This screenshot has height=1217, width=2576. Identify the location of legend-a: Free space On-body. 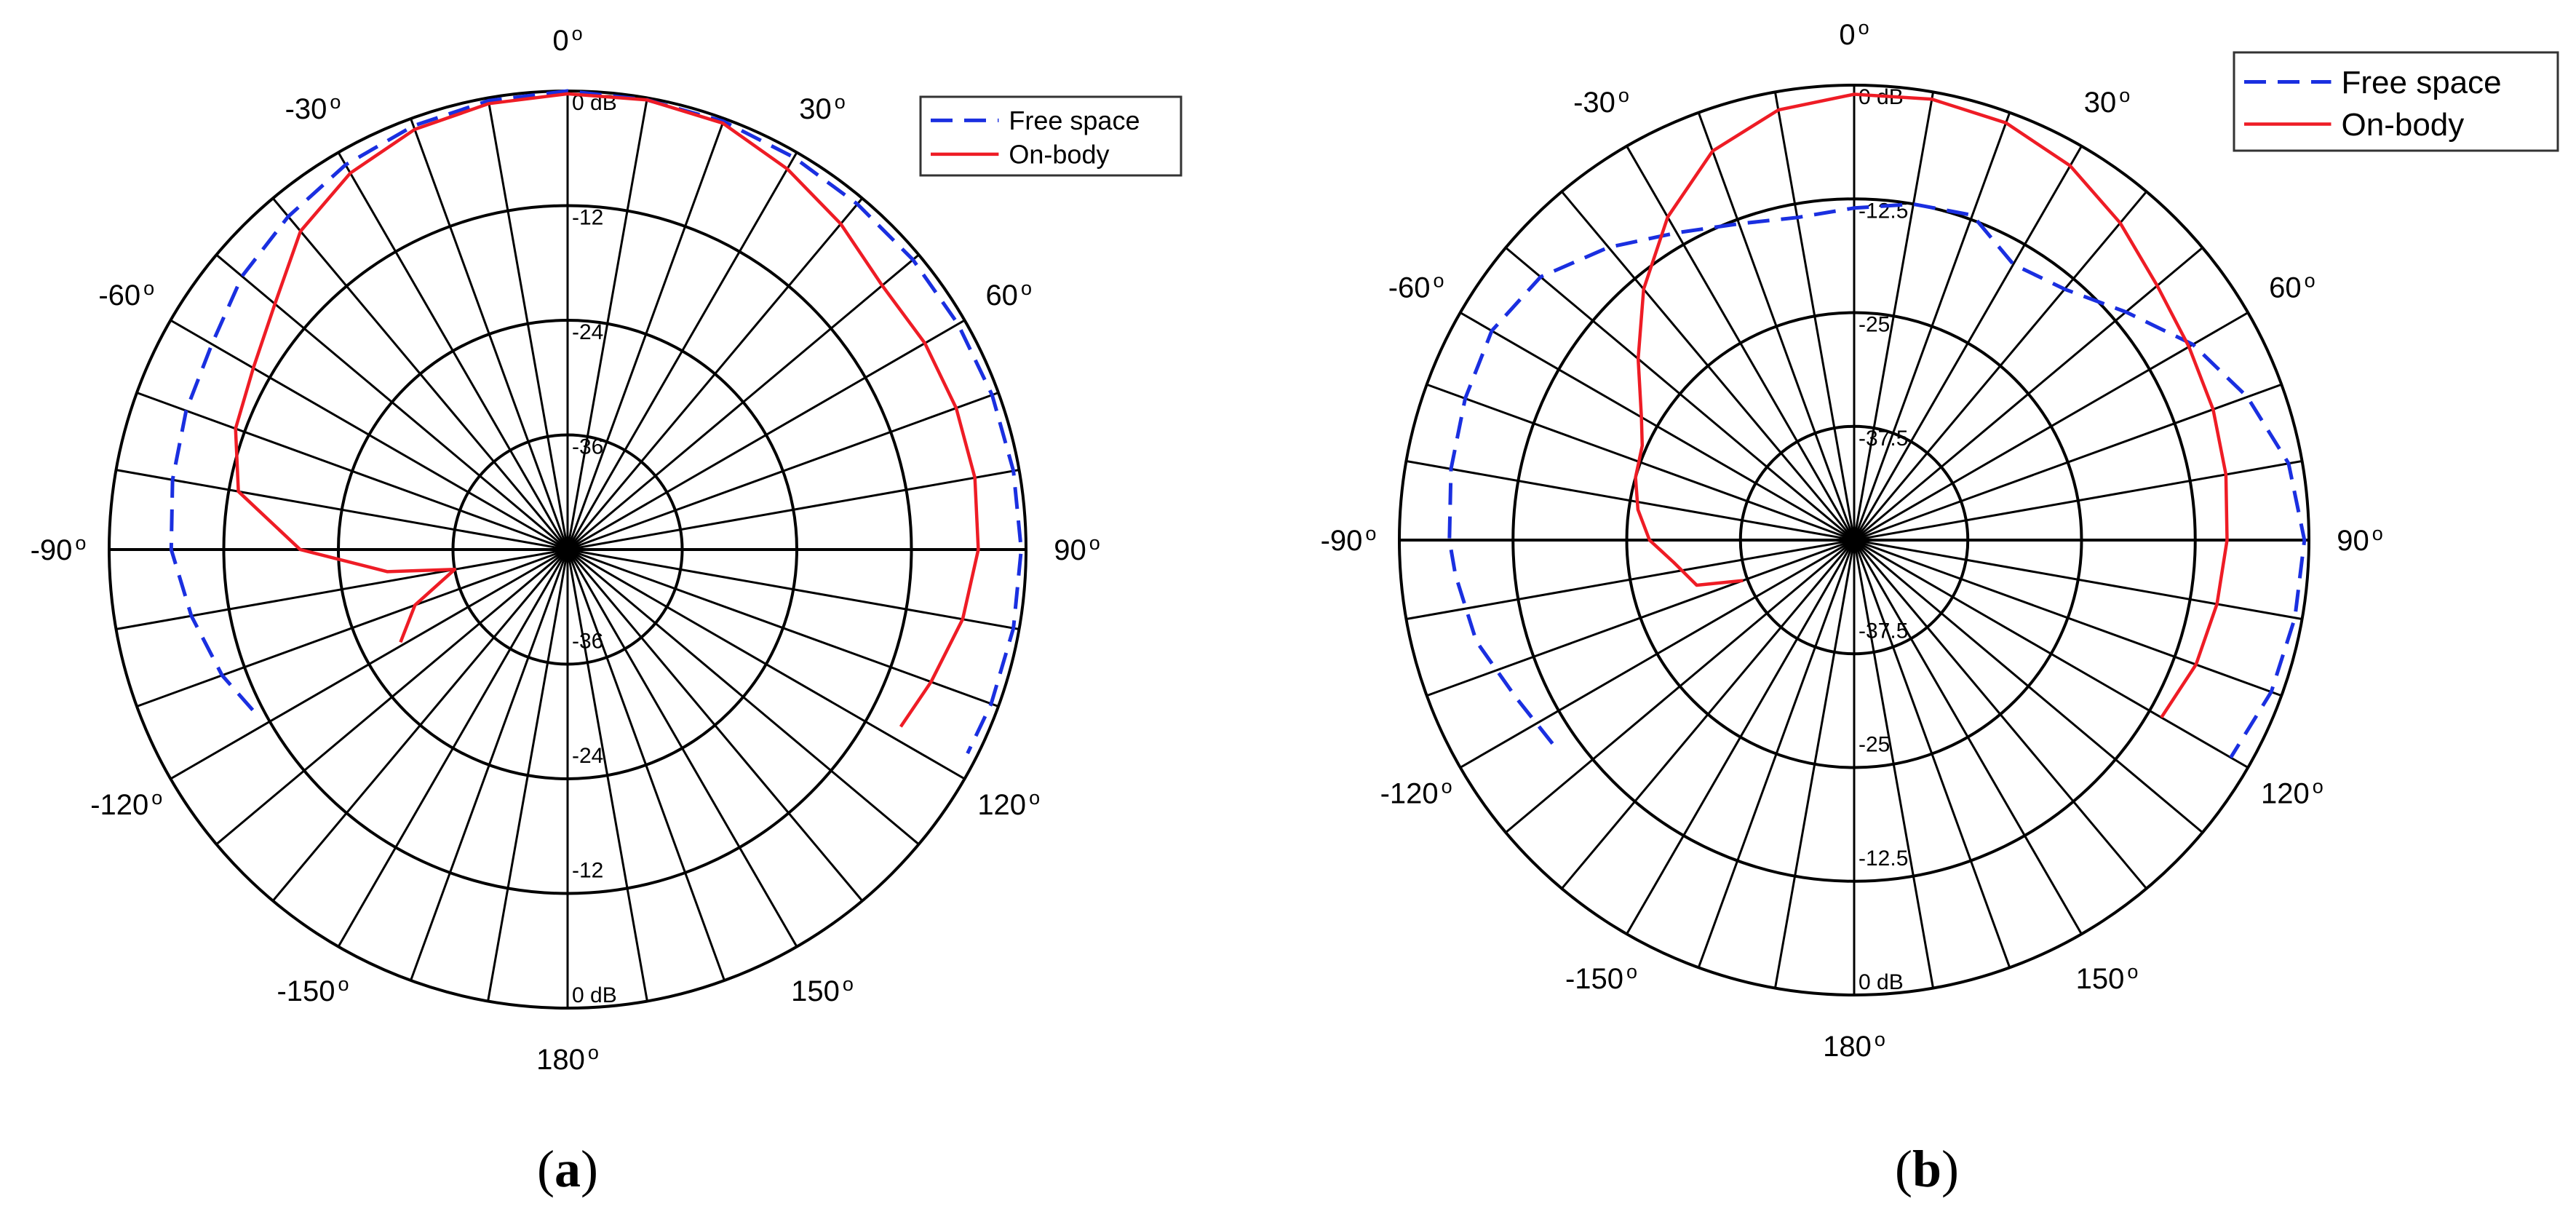
(1050, 136).